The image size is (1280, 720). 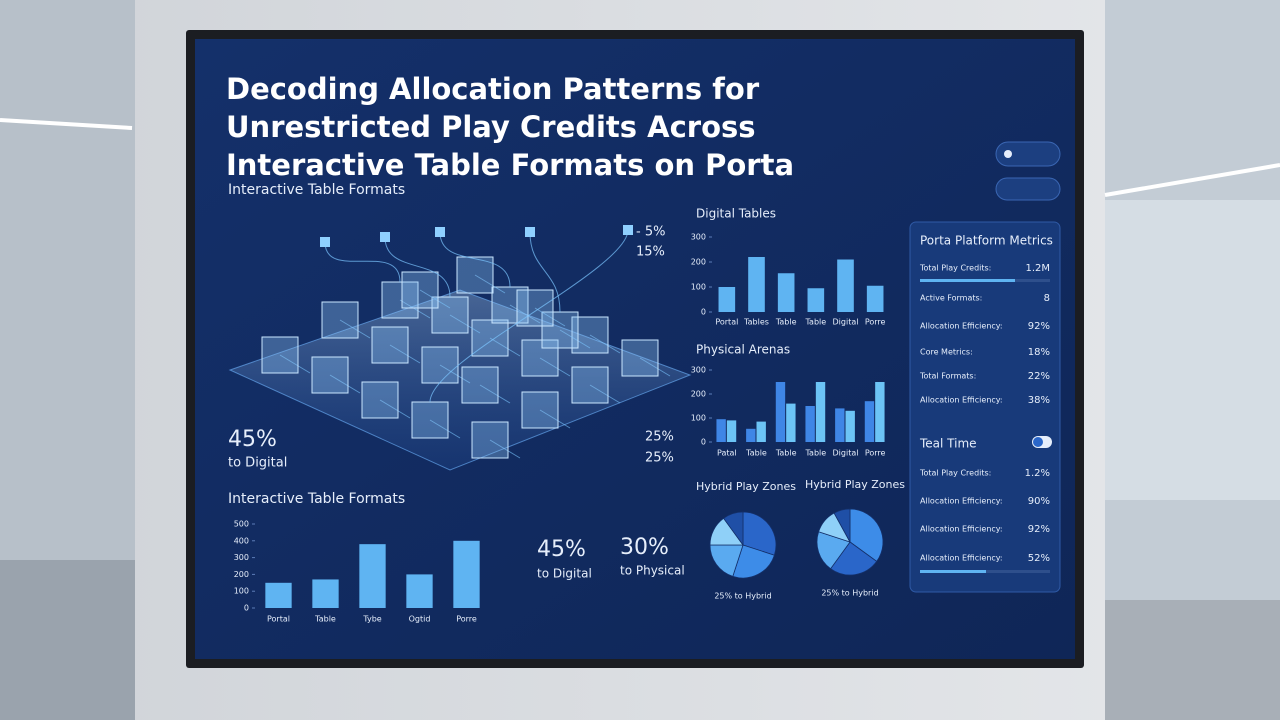 I want to click on y-tick-label: 500, so click(x=241, y=524).